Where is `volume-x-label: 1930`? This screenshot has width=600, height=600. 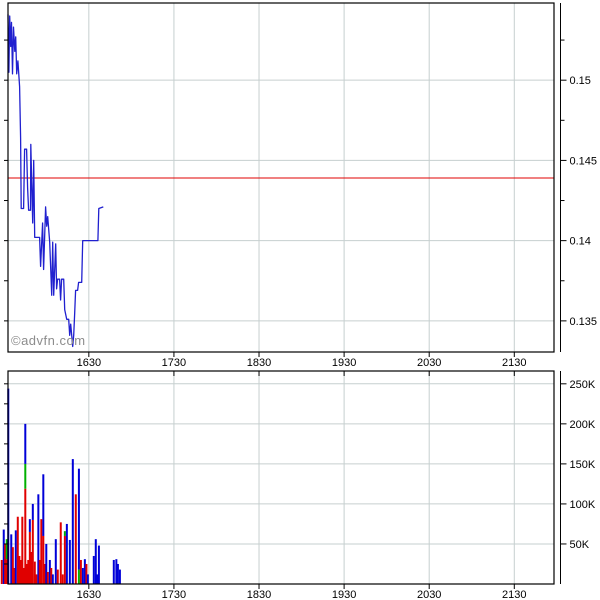
volume-x-label: 1930 is located at coordinates (344, 594).